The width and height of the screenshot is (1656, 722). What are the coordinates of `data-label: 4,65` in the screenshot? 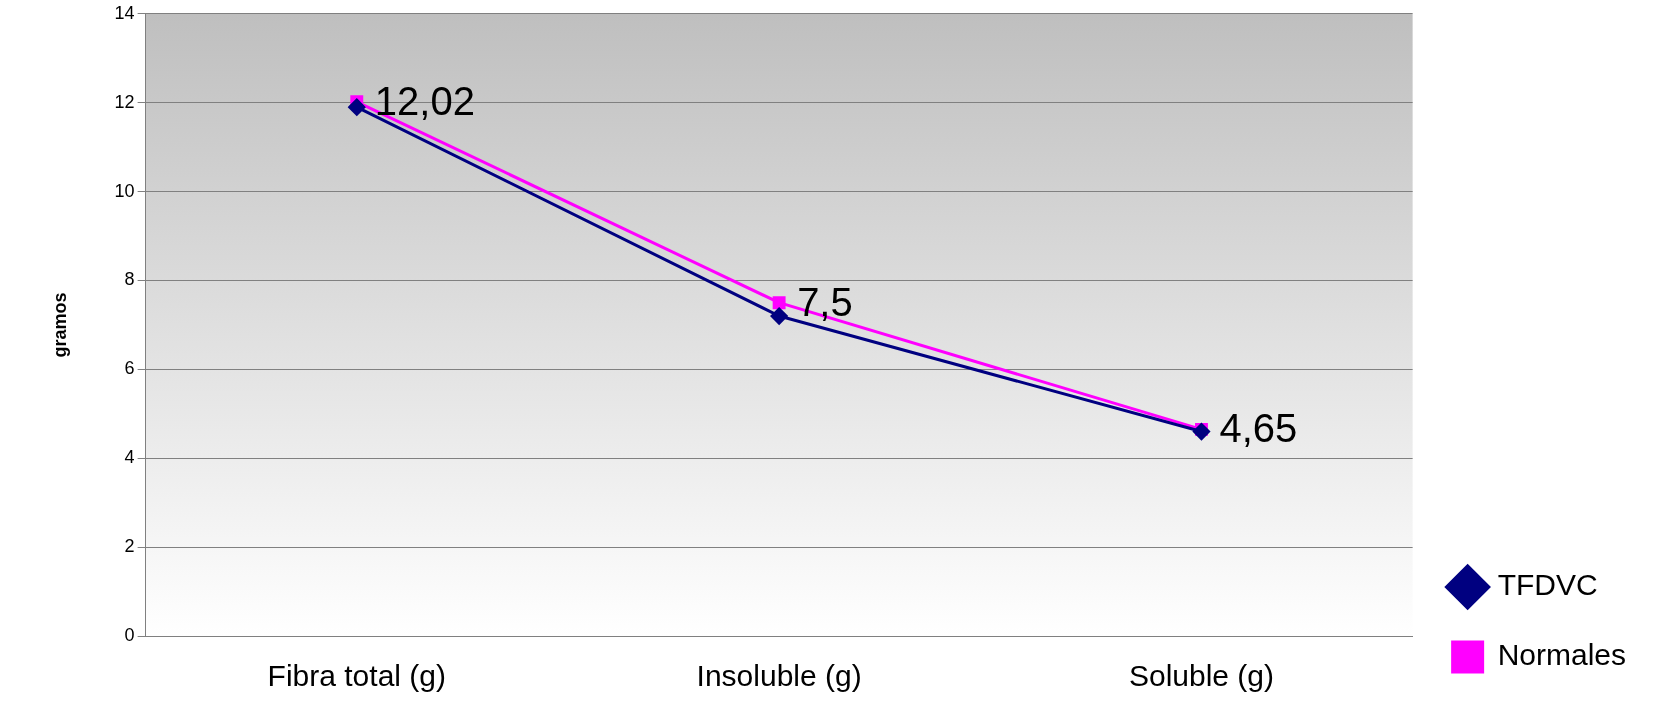 It's located at (1258, 428).